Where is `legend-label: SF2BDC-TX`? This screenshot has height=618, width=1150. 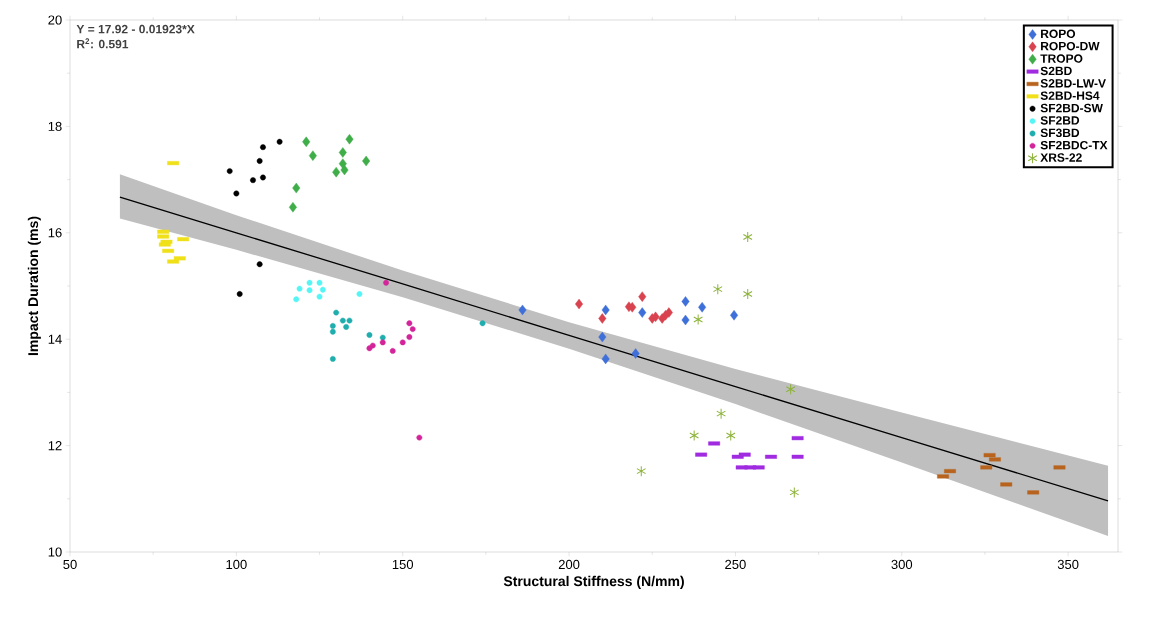 legend-label: SF2BDC-TX is located at coordinates (1074, 145).